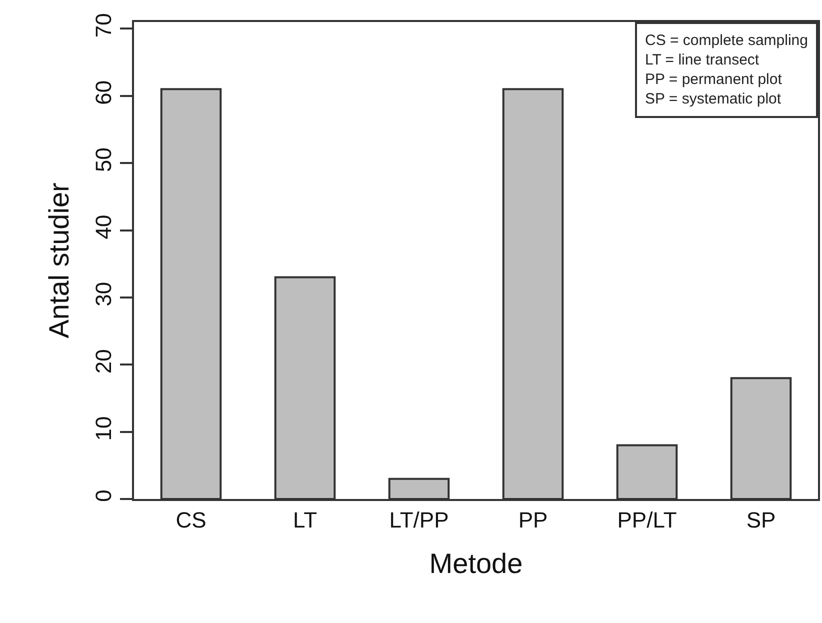 The width and height of the screenshot is (822, 623). I want to click on annotation: LT = line transect, so click(702, 60).